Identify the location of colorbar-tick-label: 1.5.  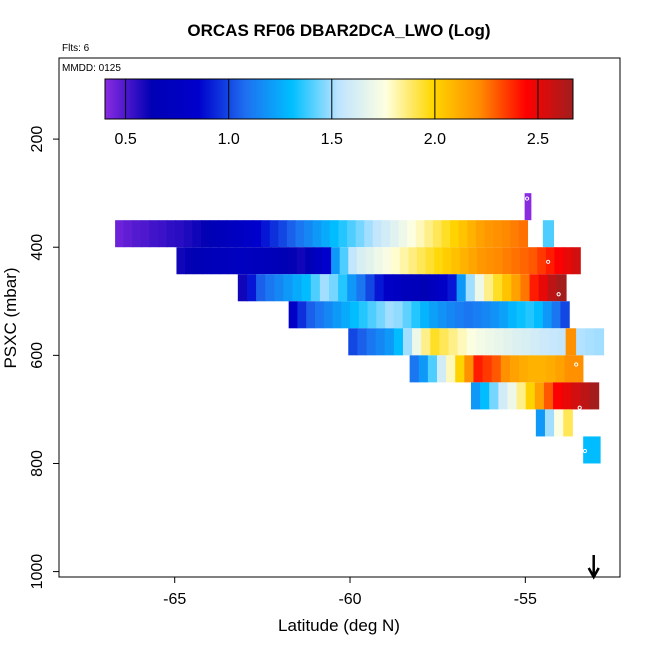
(332, 139).